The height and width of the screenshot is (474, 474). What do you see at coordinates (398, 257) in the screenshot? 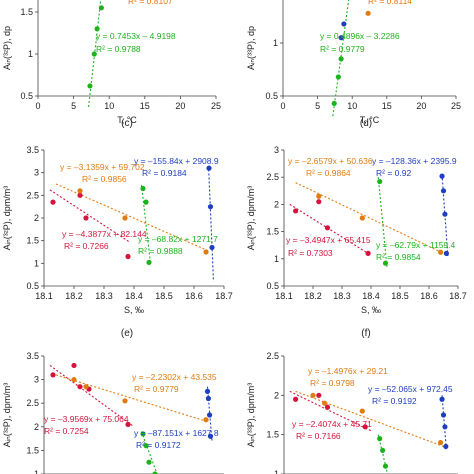
I see `trendline-equation: R² = 0.9854` at bounding box center [398, 257].